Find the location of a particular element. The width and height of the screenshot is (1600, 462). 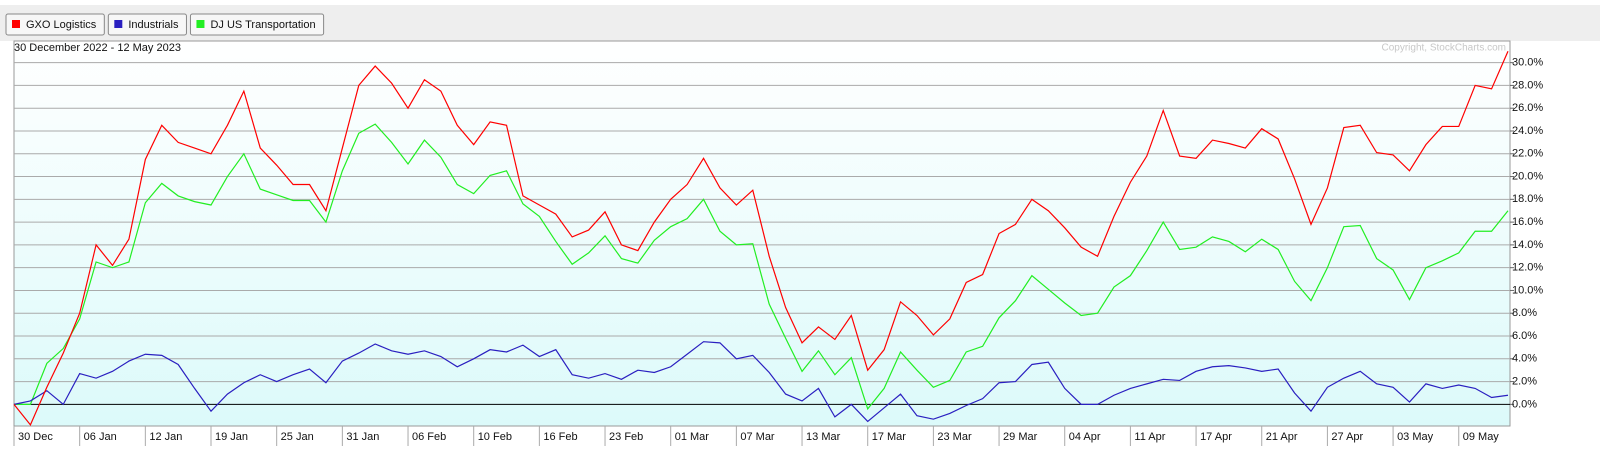

legend-item: DJ US Transportation is located at coordinates (257, 24).